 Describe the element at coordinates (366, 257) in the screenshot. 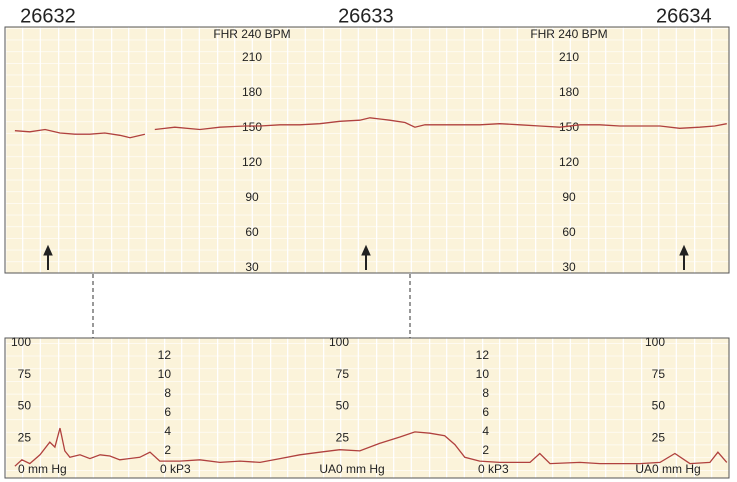

I see `arrows` at that location.